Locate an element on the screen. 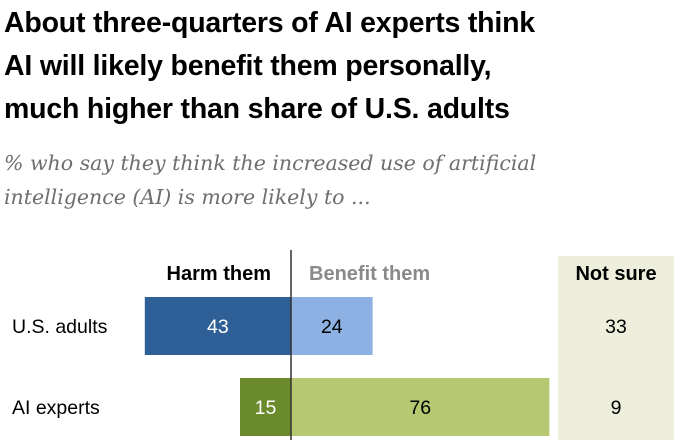 The height and width of the screenshot is (440, 686). chart-title-line: much higher than share of U.S. adults is located at coordinates (257, 109).